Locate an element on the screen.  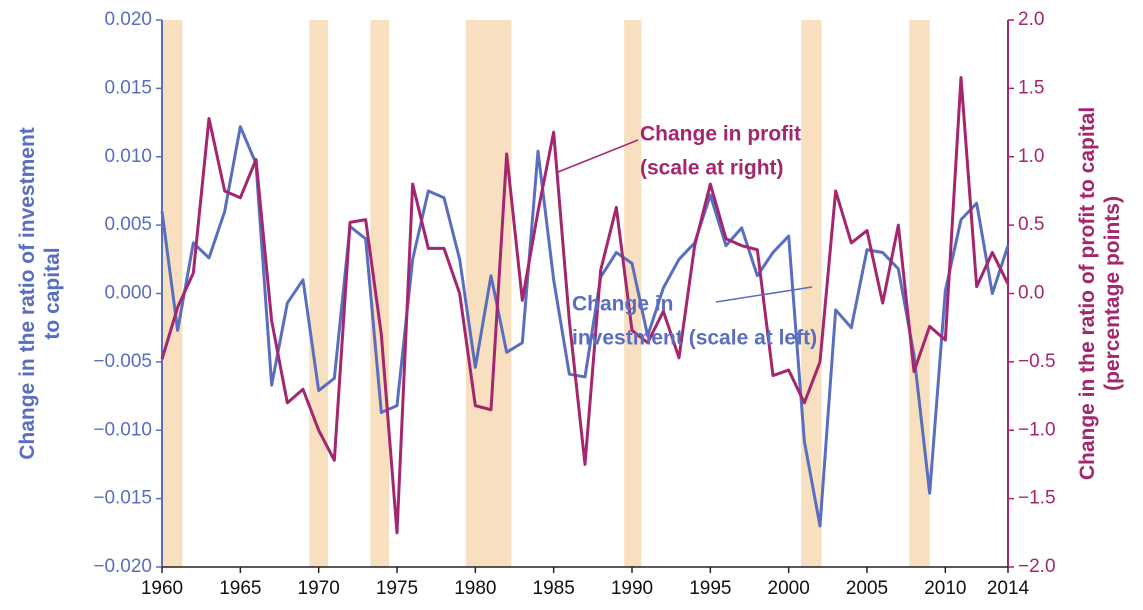
y-tick-label: −0.010 is located at coordinates (122, 429).